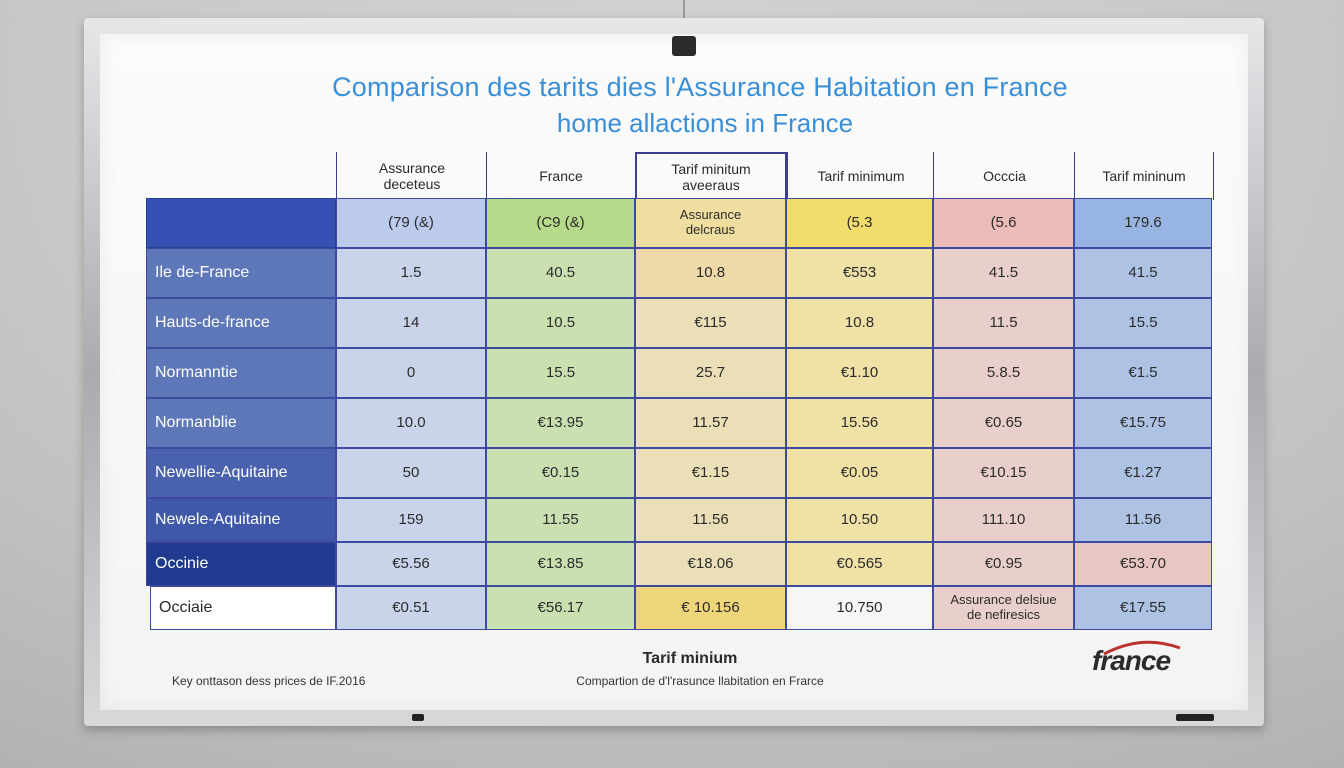 The width and height of the screenshot is (1344, 768). What do you see at coordinates (859, 520) in the screenshot?
I see `table-cell: 10.50` at bounding box center [859, 520].